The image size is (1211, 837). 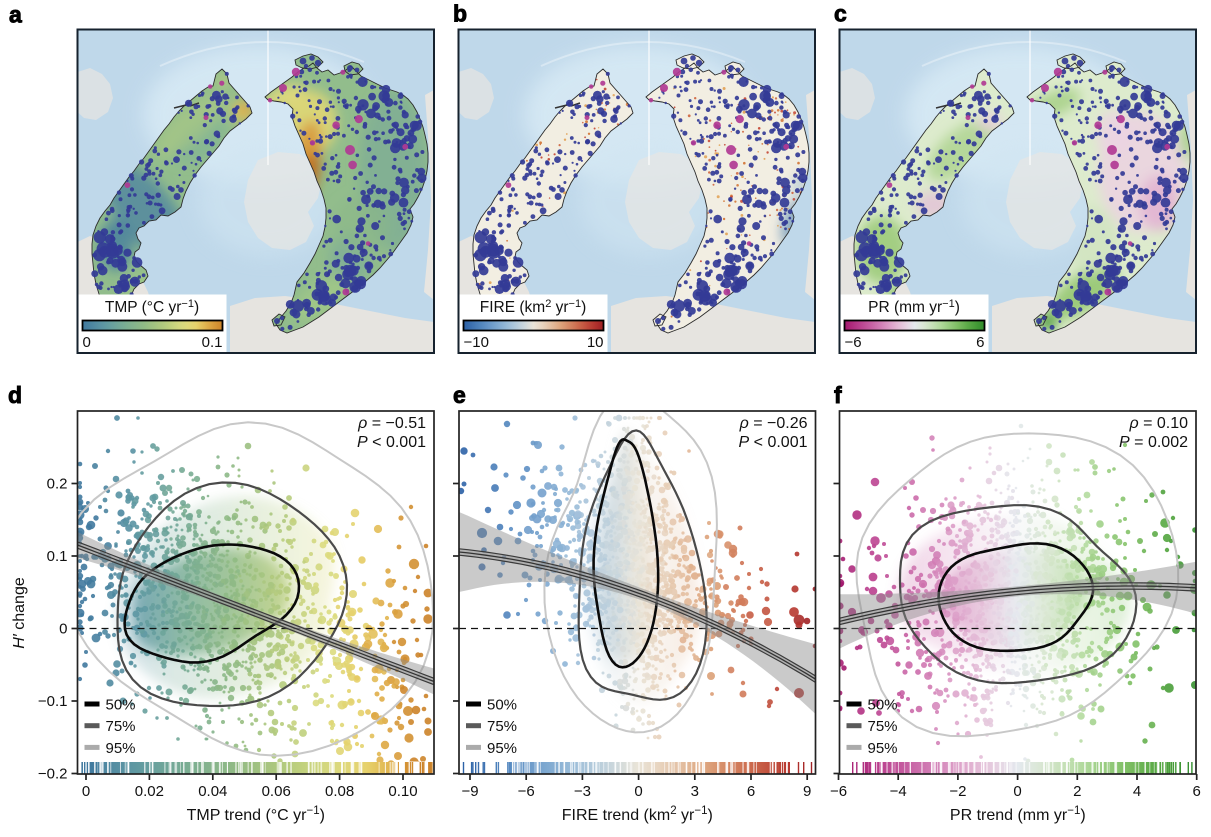 What do you see at coordinates (838, 395) in the screenshot?
I see `svg-text: f` at bounding box center [838, 395].